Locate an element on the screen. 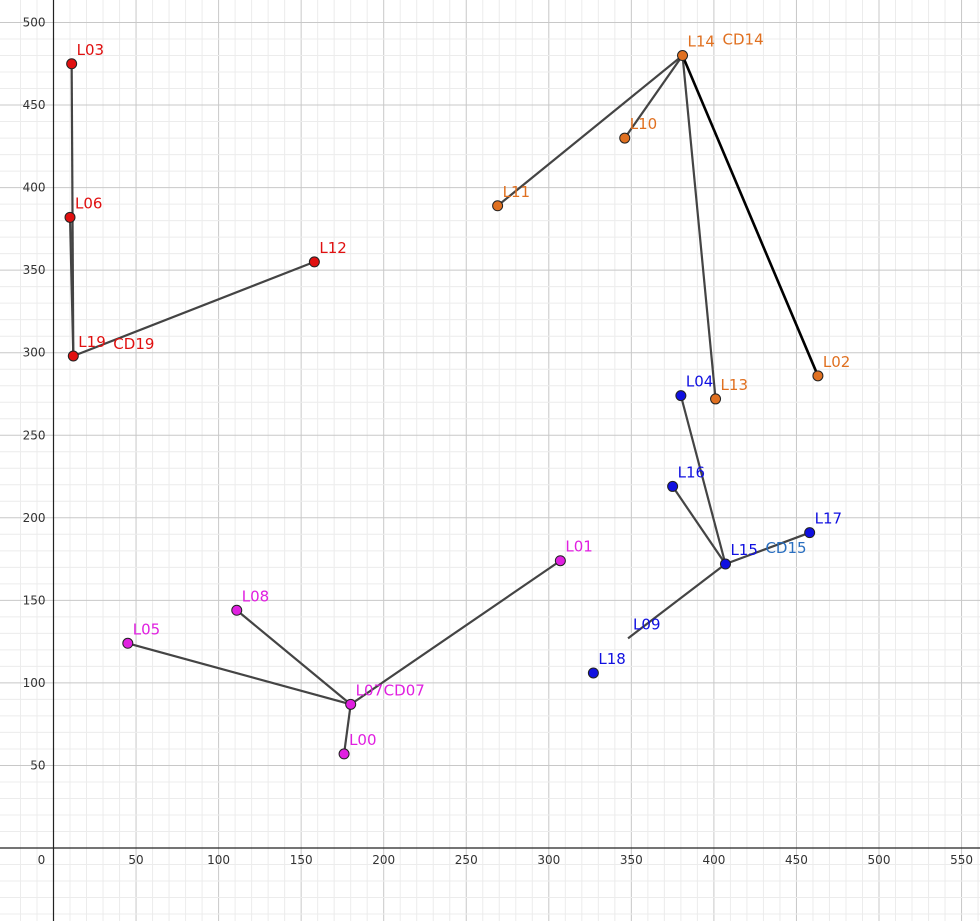 The image size is (980, 921). point-label-l02: L02 is located at coordinates (836, 362).